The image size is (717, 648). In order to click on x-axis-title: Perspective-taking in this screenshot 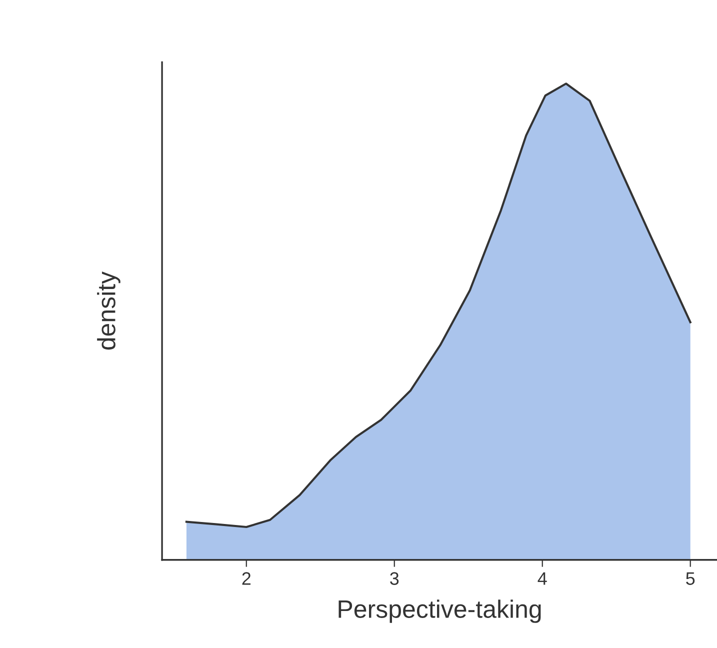, I will do `click(439, 611)`.